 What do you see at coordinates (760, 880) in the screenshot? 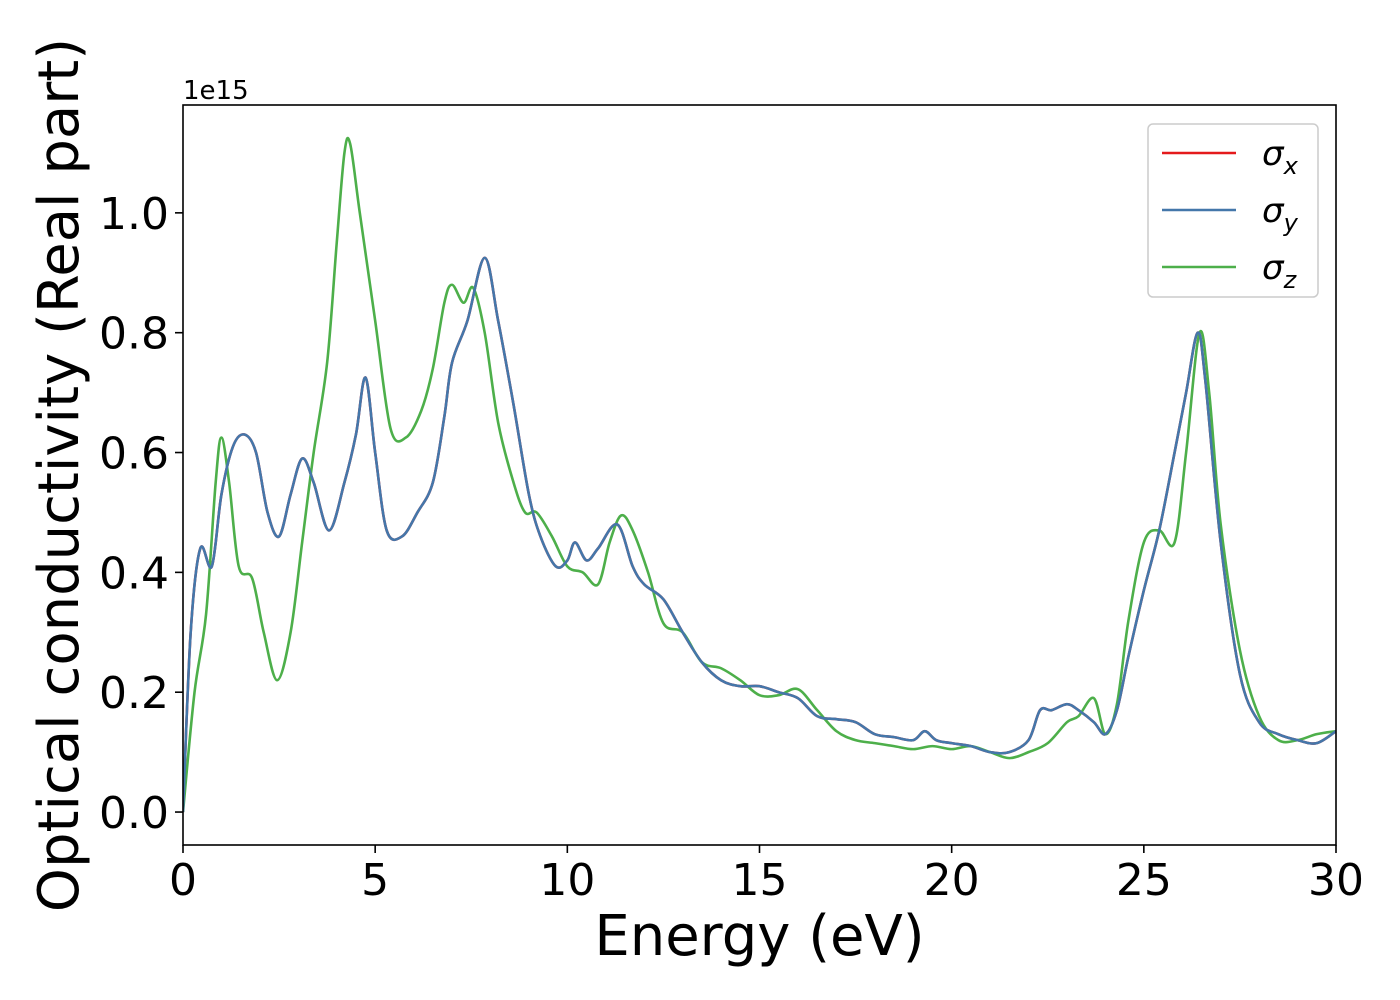
I see `x-tick-label: 15` at bounding box center [760, 880].